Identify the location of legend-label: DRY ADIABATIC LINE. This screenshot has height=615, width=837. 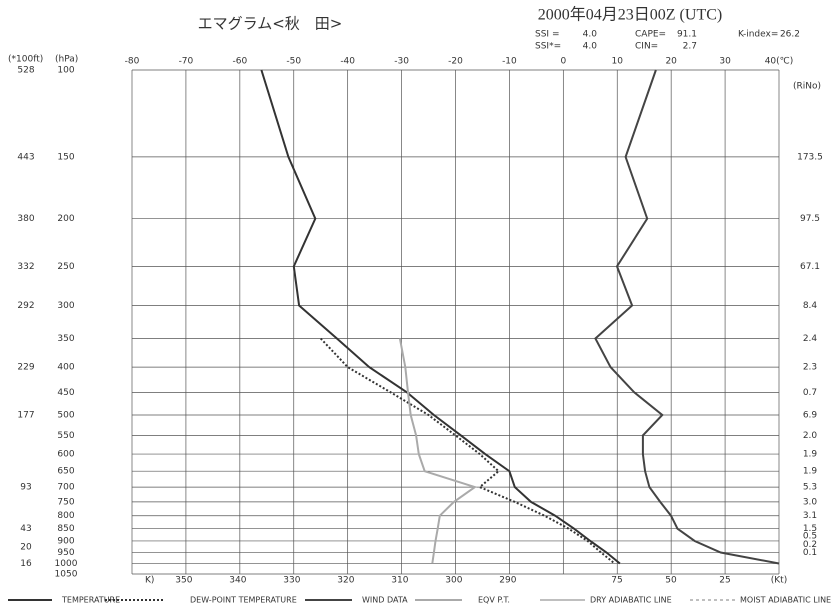
(631, 600).